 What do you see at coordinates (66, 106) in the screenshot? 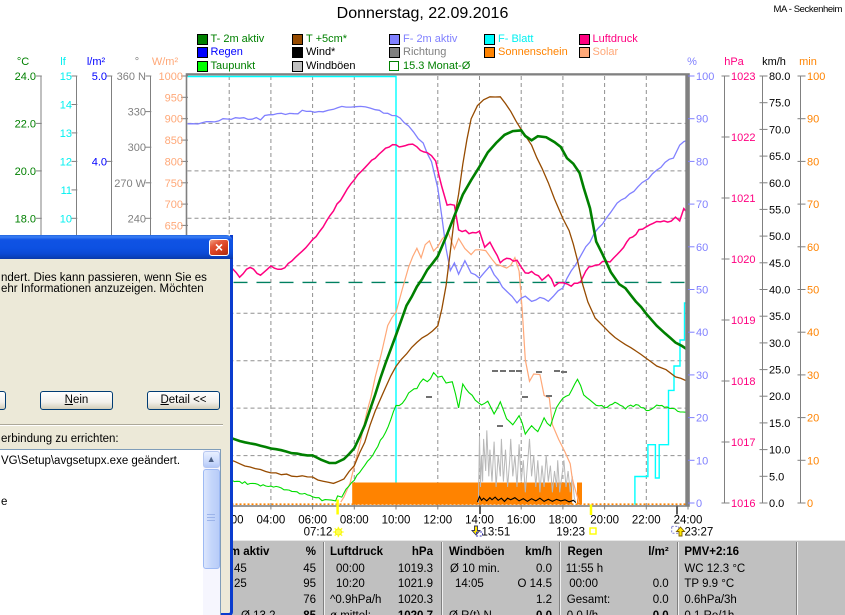
I see `svg-text: 14` at bounding box center [66, 106].